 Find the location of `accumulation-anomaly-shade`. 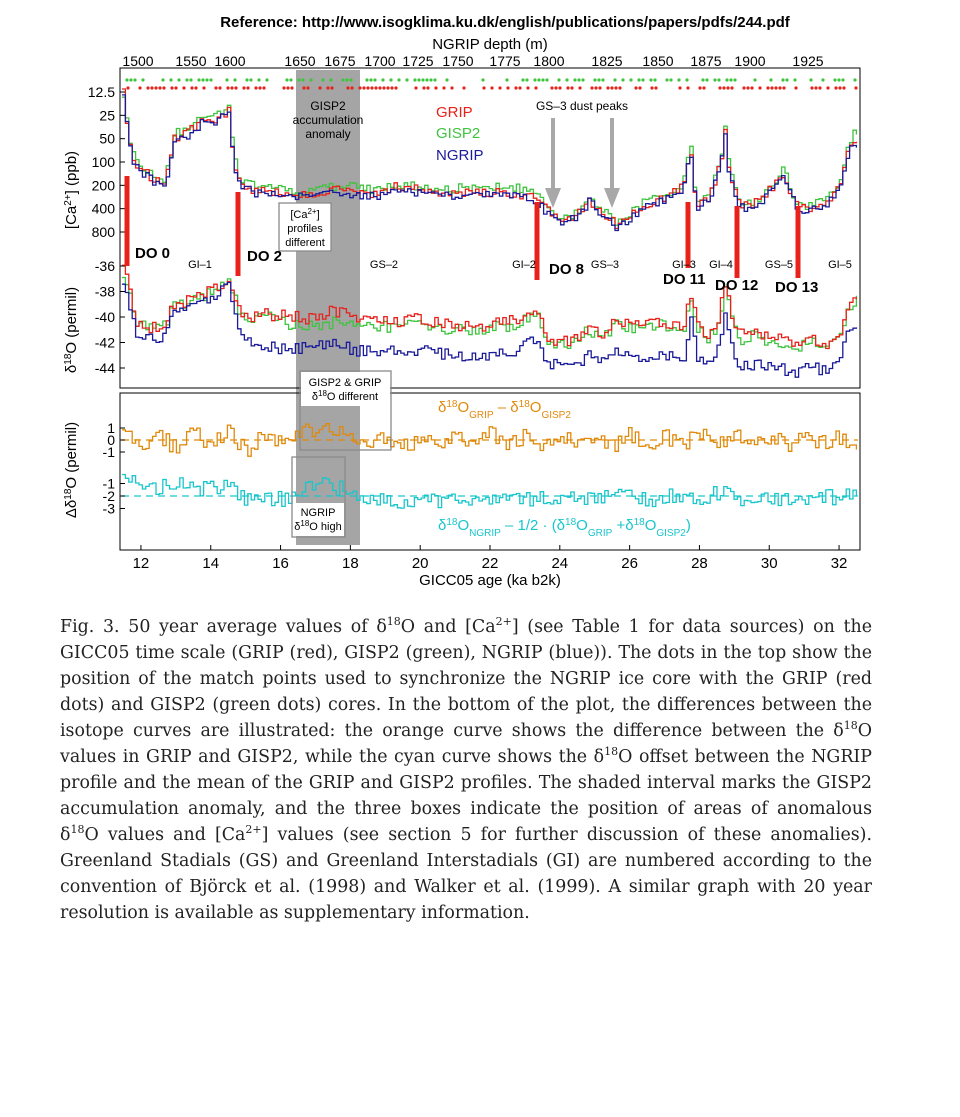

accumulation-anomaly-shade is located at coordinates (328, 307).